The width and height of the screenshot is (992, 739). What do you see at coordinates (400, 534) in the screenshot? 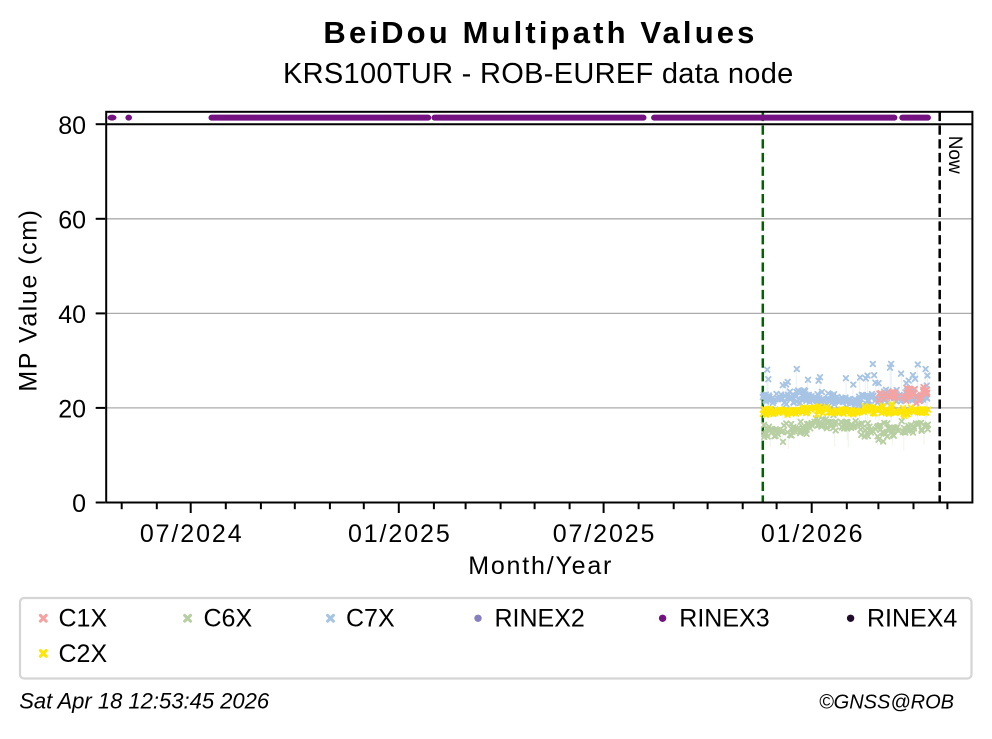
I see `svg-text: 01/2025` at bounding box center [400, 534].